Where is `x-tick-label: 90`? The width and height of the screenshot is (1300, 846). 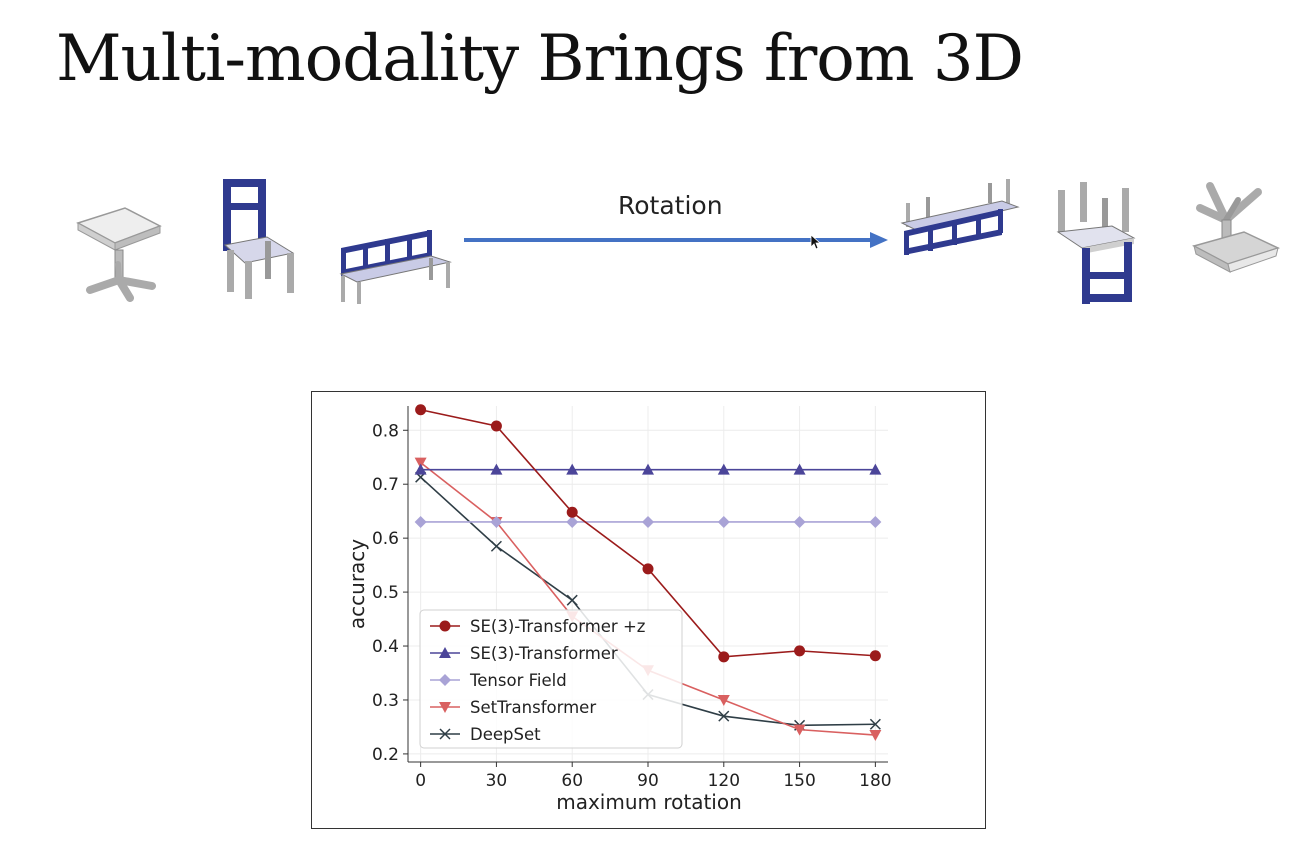
x-tick-label: 90 is located at coordinates (648, 781).